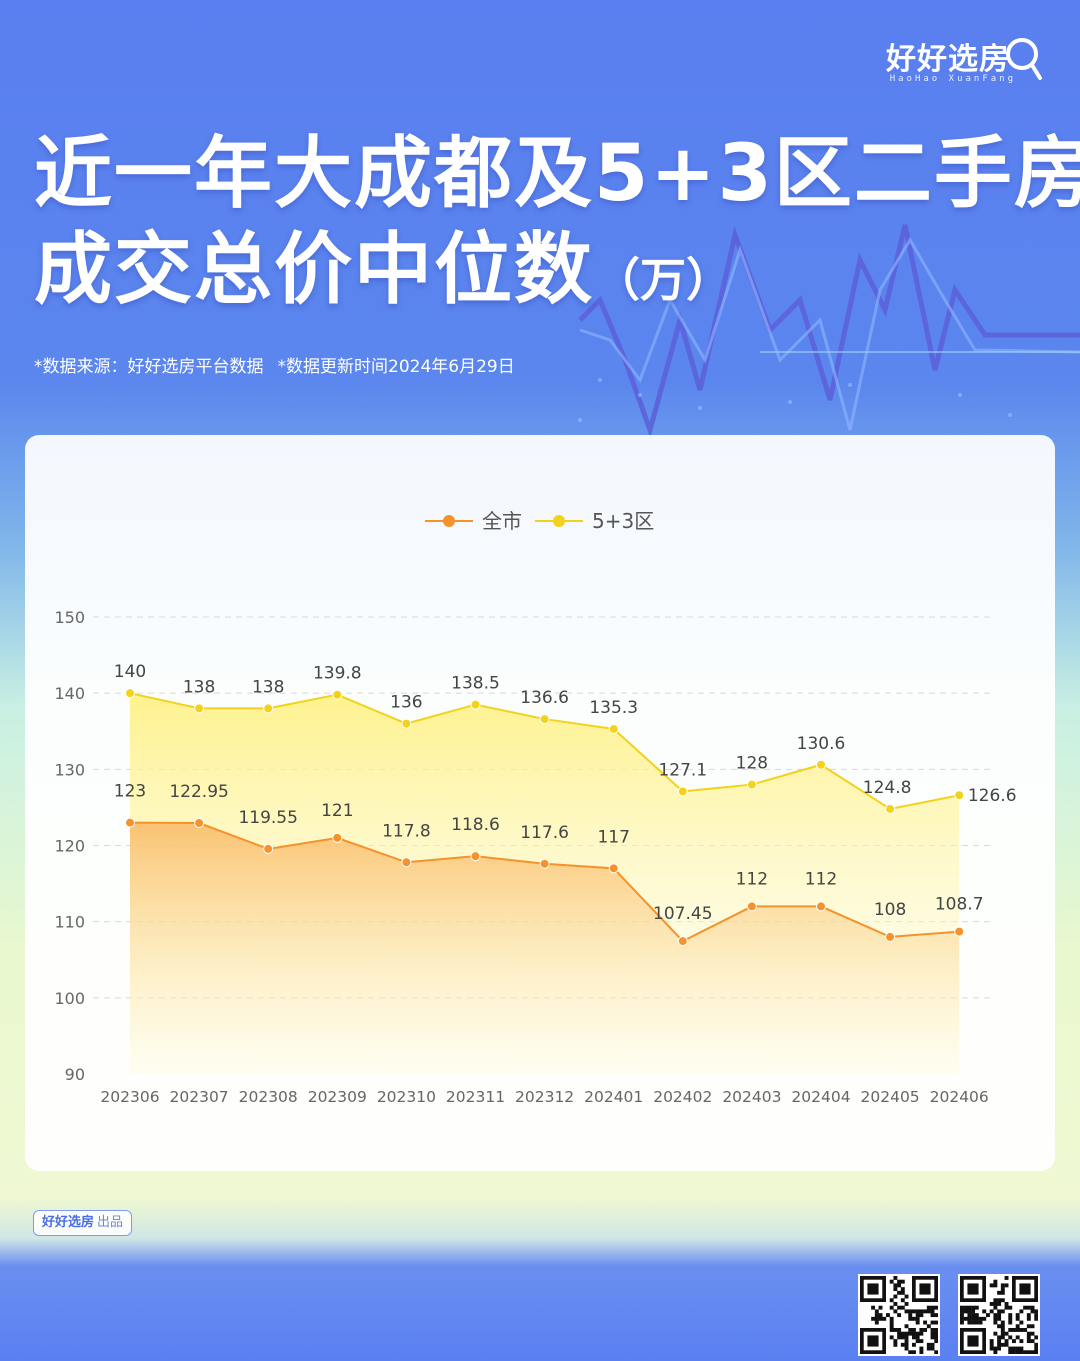 The image size is (1080, 1361). Describe the element at coordinates (69, 846) in the screenshot. I see `y-tick-label: 120` at that location.